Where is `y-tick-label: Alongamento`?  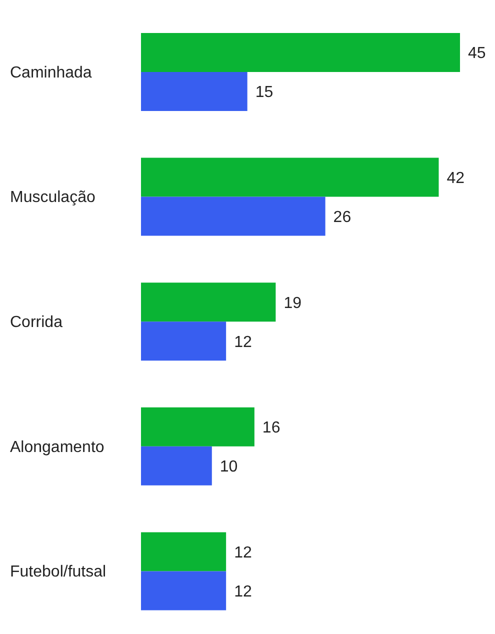
y-tick-label: Alongamento is located at coordinates (57, 447).